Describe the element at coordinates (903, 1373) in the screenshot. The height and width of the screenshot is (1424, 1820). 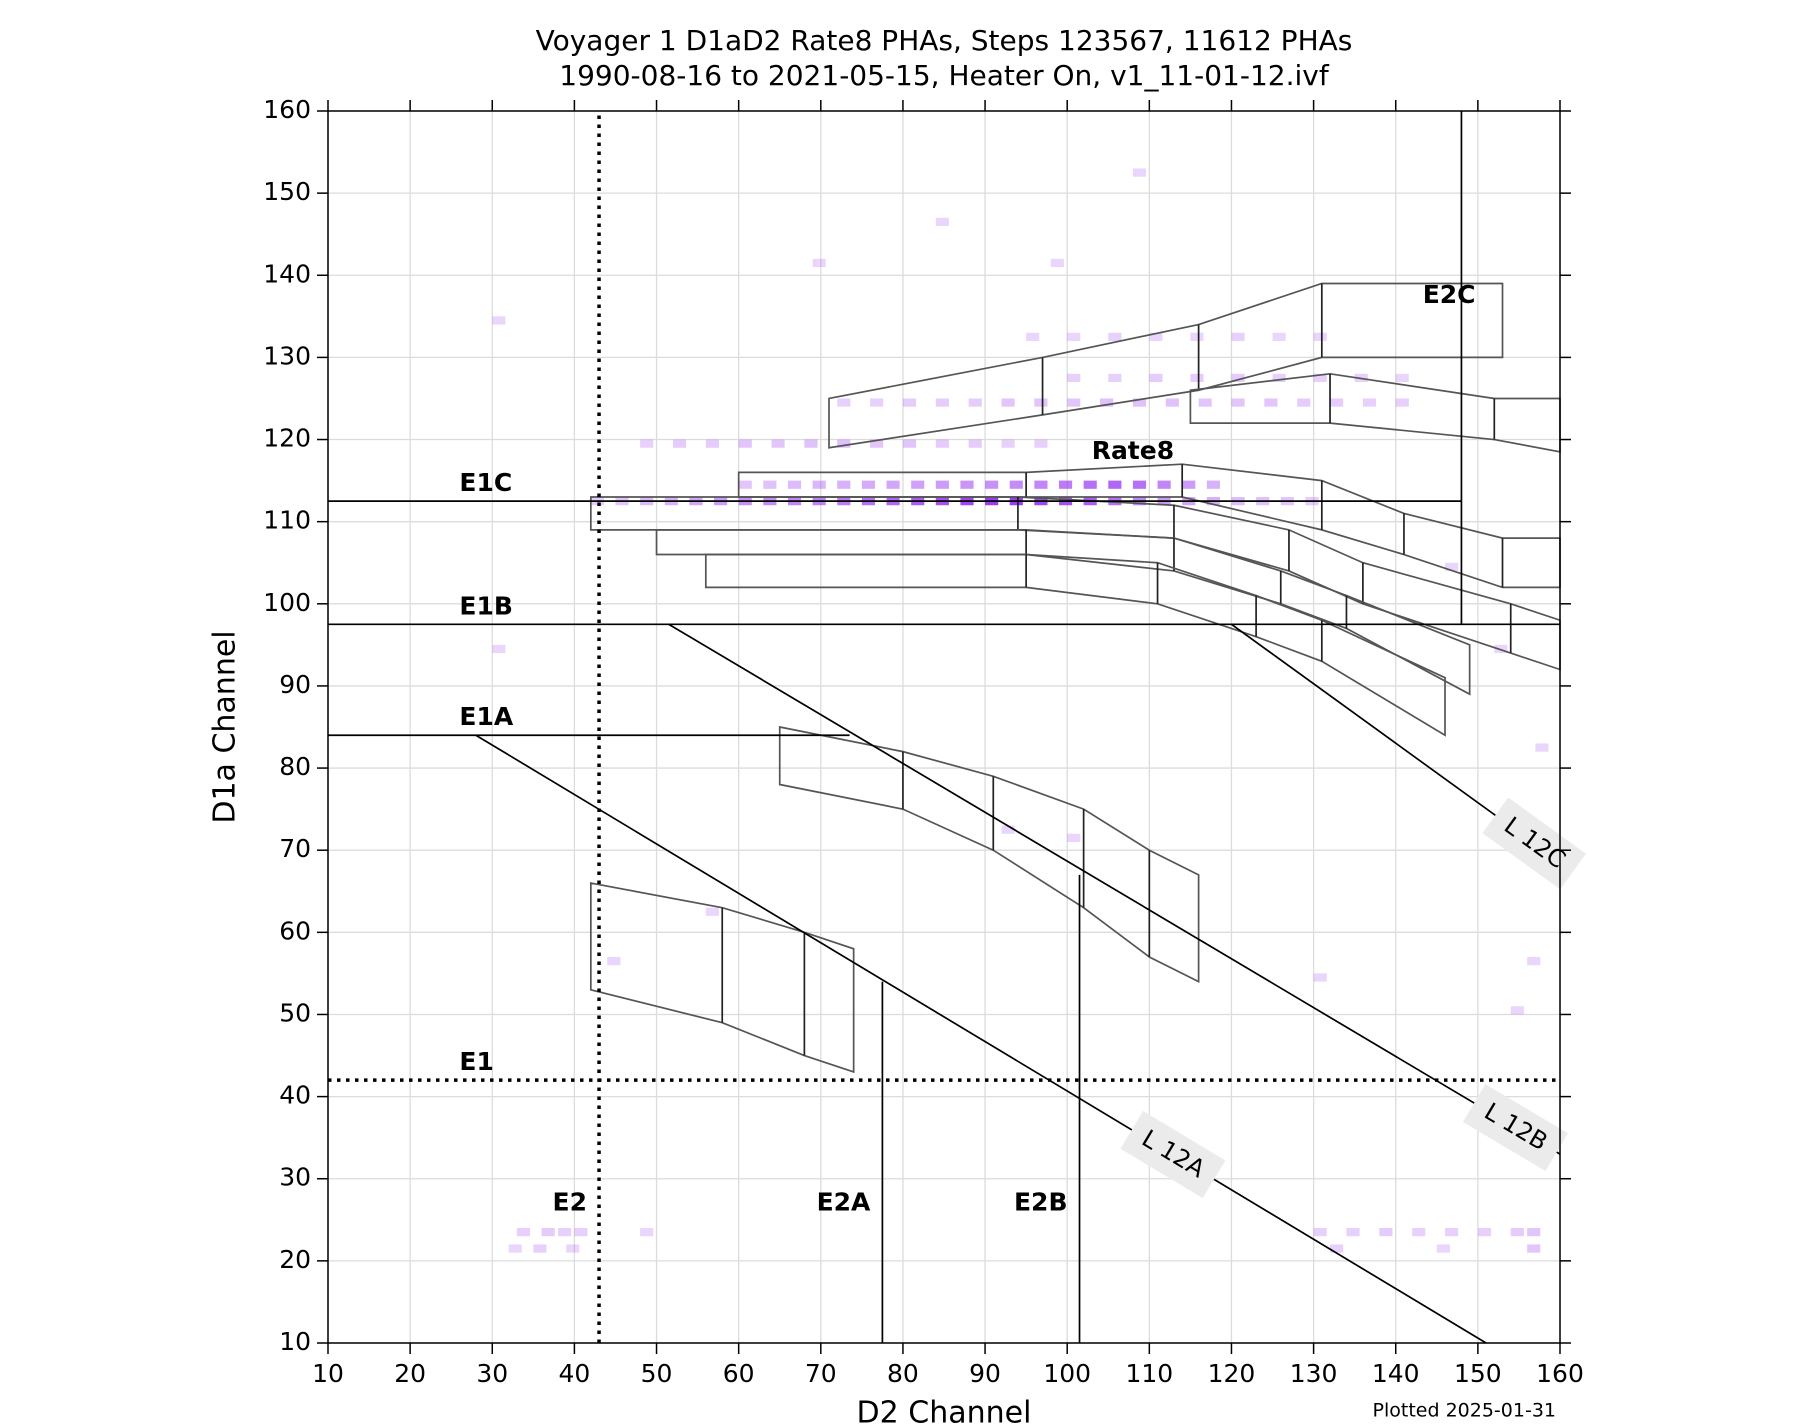
I see `x-tick-label: 80` at that location.